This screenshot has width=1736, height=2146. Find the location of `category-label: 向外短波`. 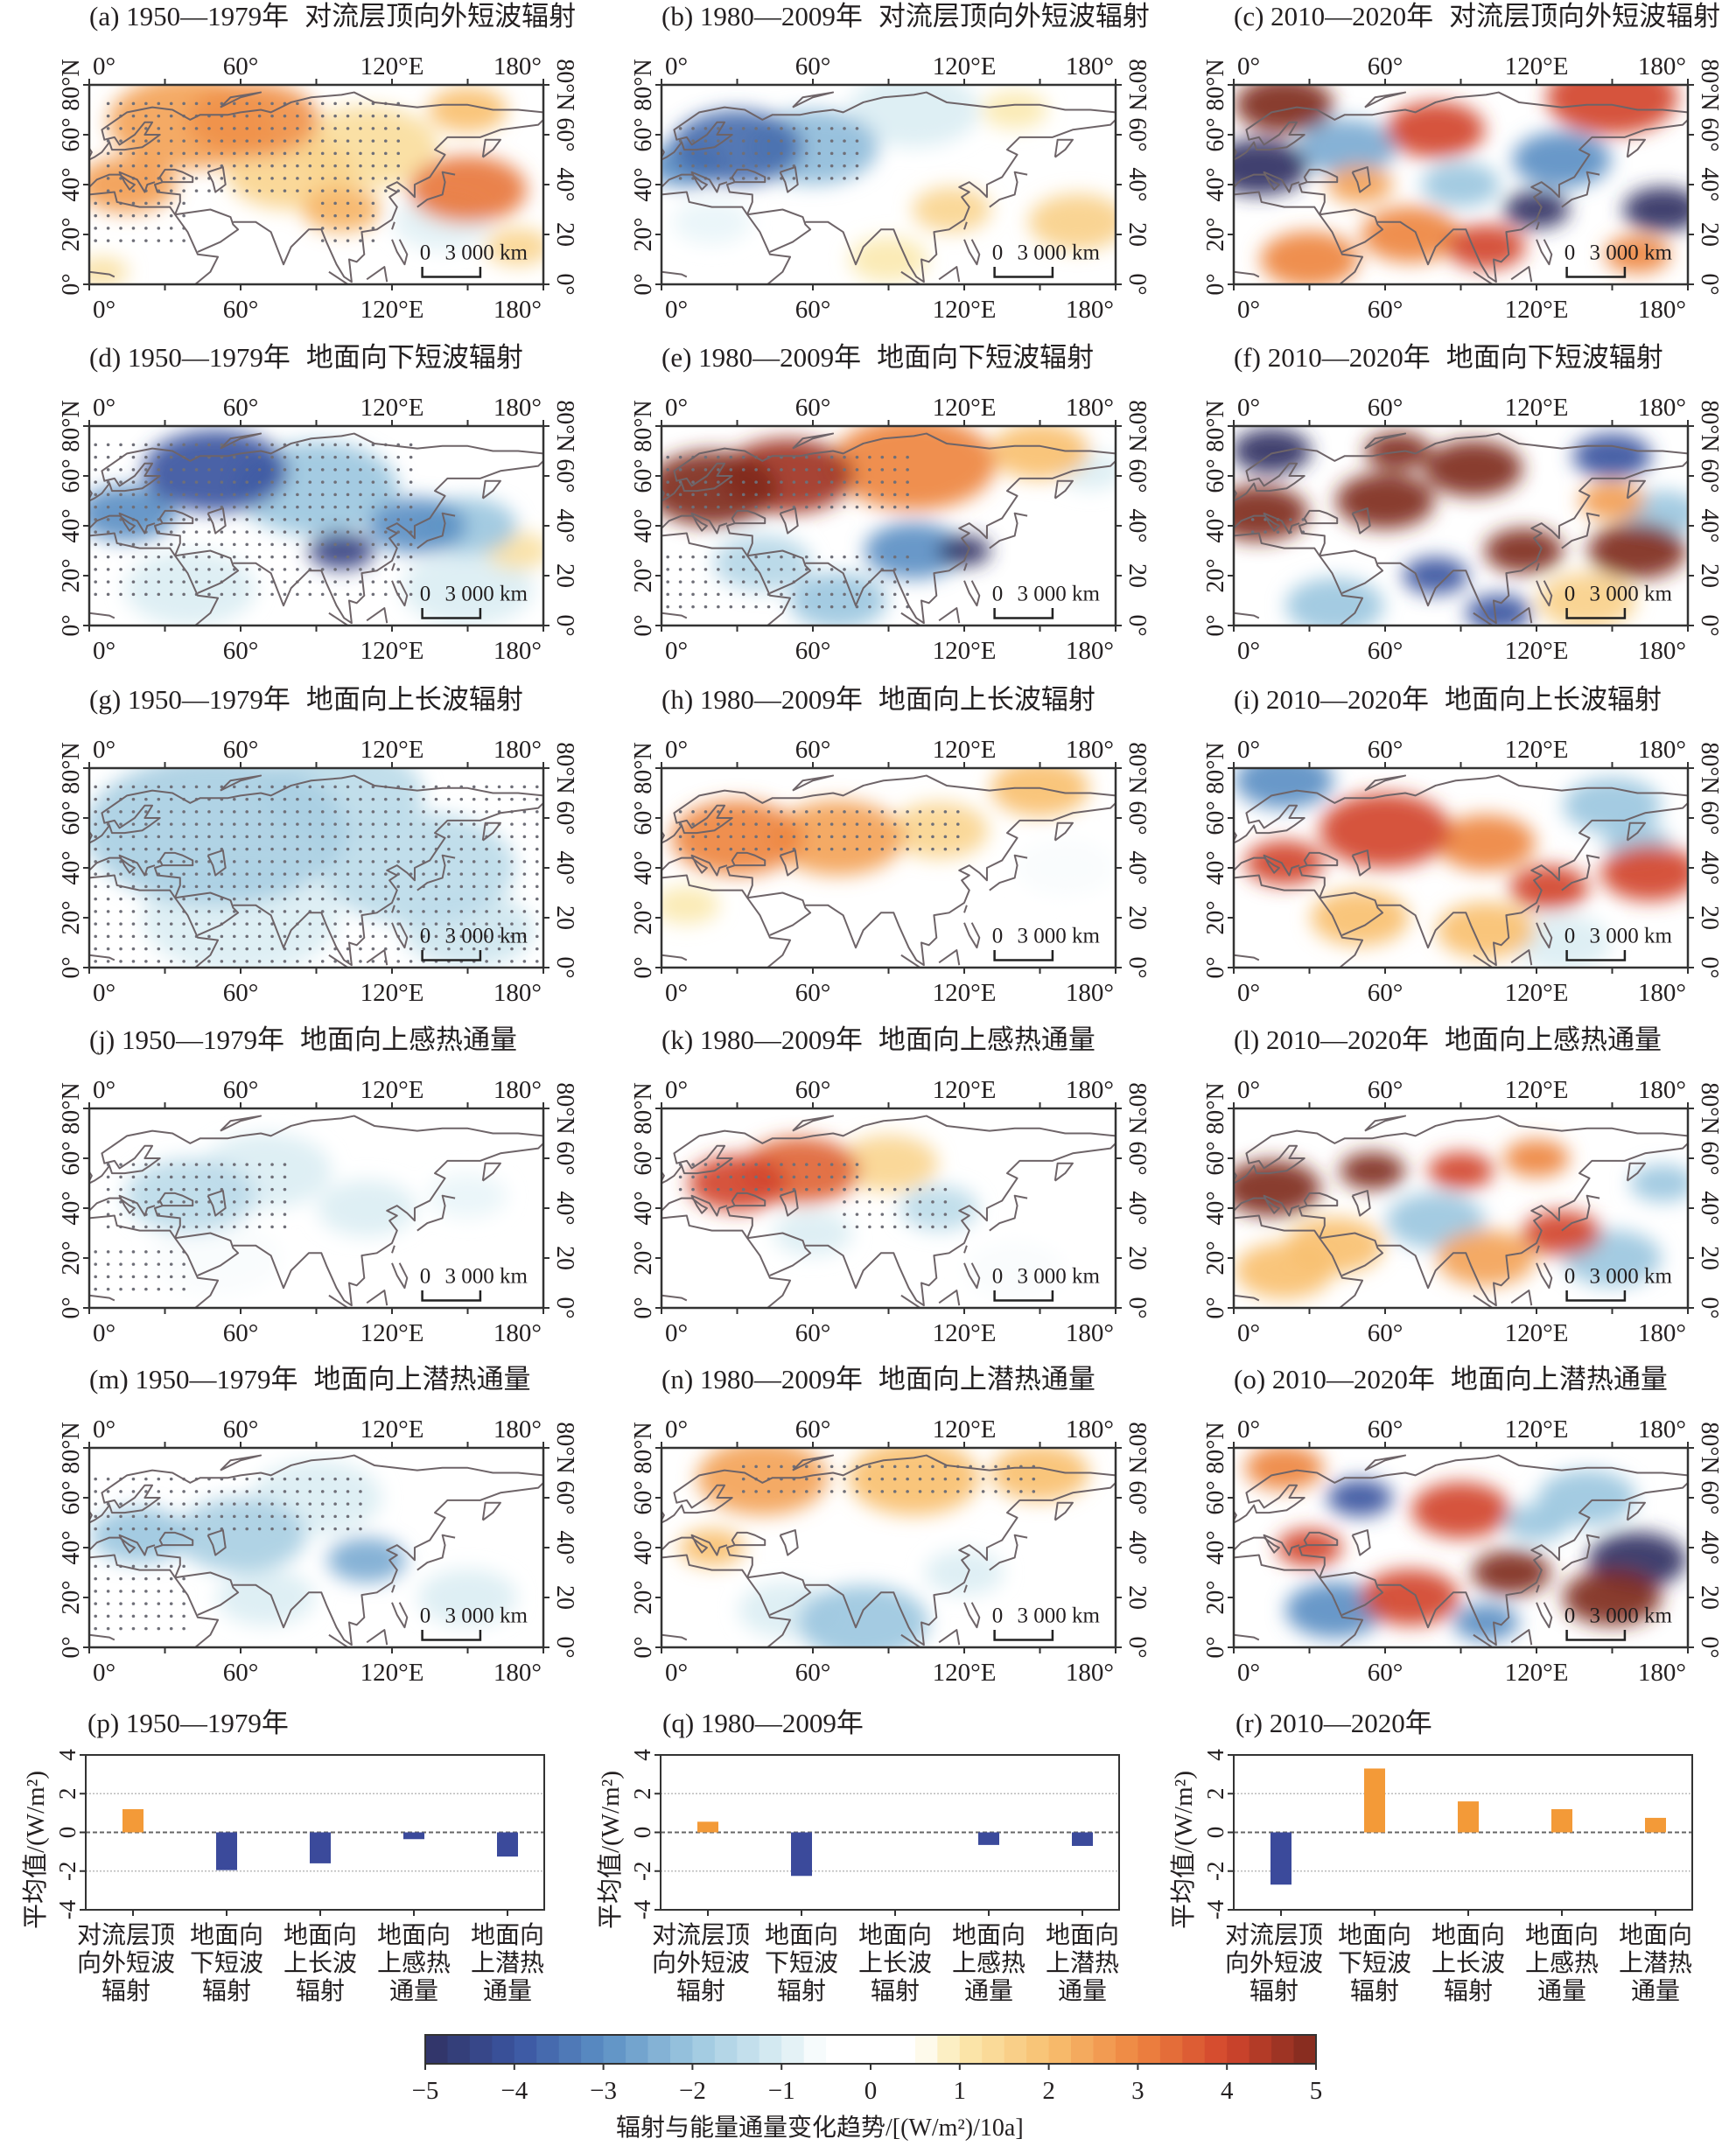

category-label: 向外短波 is located at coordinates (126, 1963).